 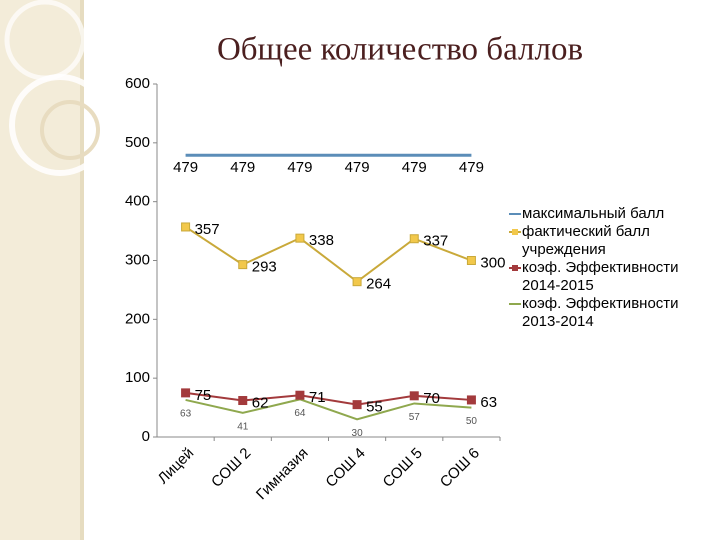 I want to click on legend-item: коэф. Эффективности 2014-2015, so click(x=610, y=277).